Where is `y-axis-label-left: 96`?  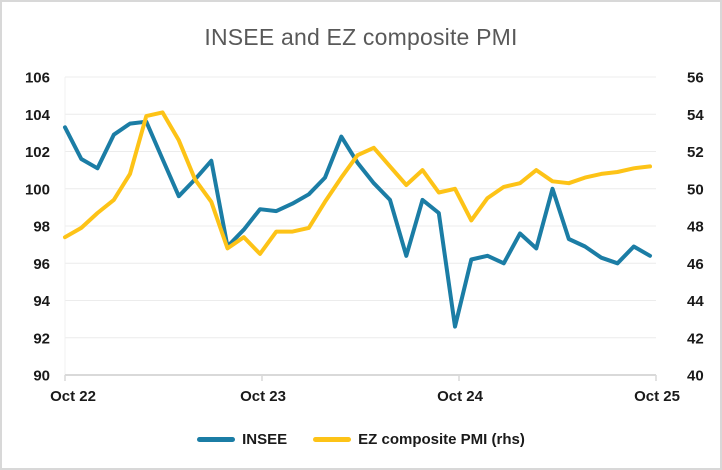 y-axis-label-left: 96 is located at coordinates (41, 264).